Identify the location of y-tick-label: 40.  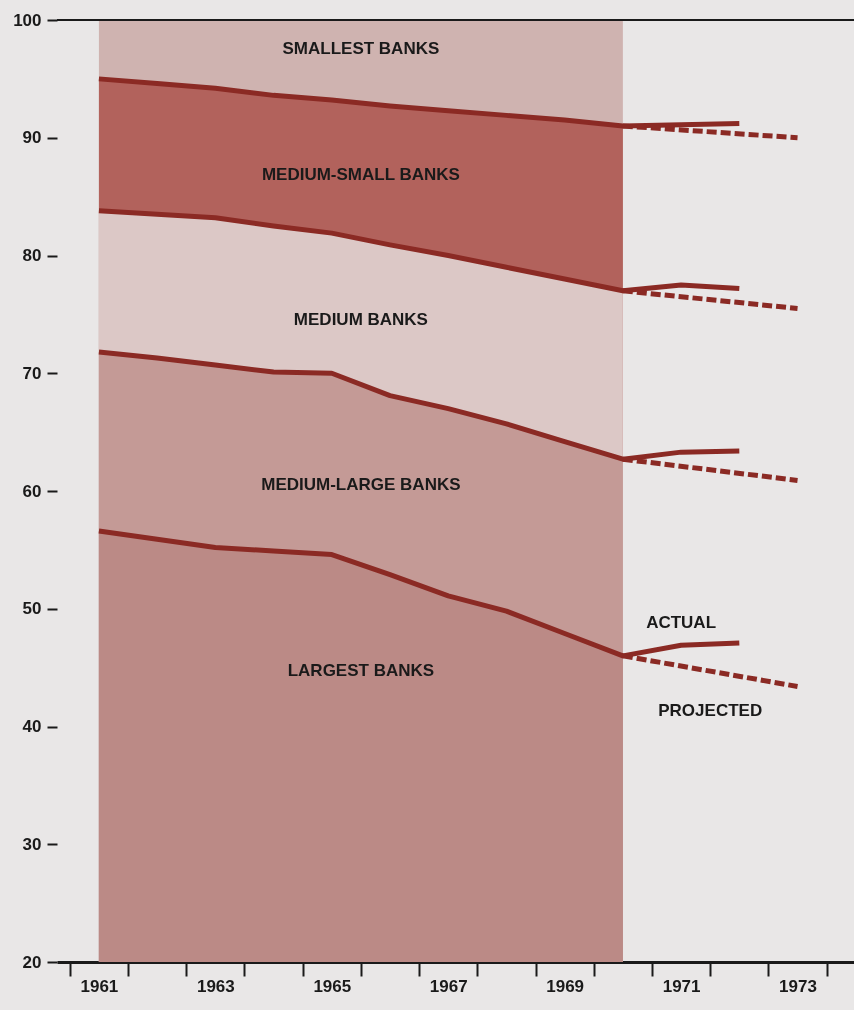
(32, 726).